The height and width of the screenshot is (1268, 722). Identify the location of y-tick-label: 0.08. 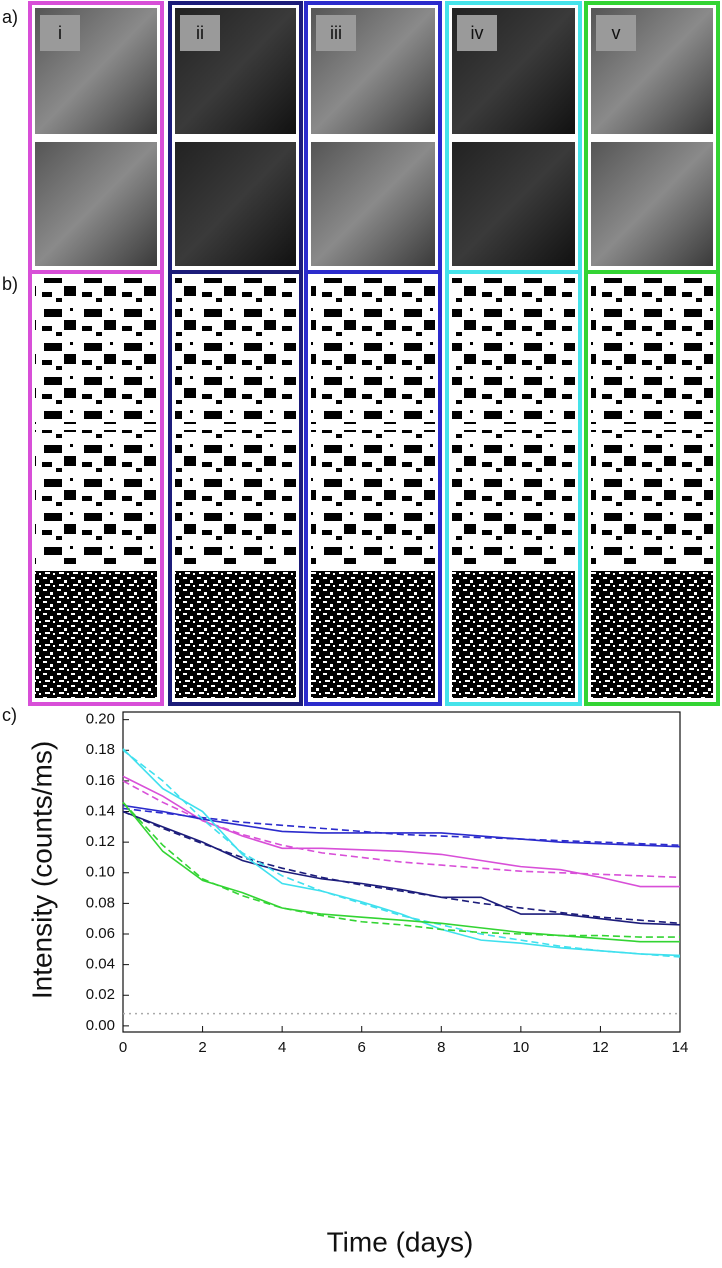
(100, 902).